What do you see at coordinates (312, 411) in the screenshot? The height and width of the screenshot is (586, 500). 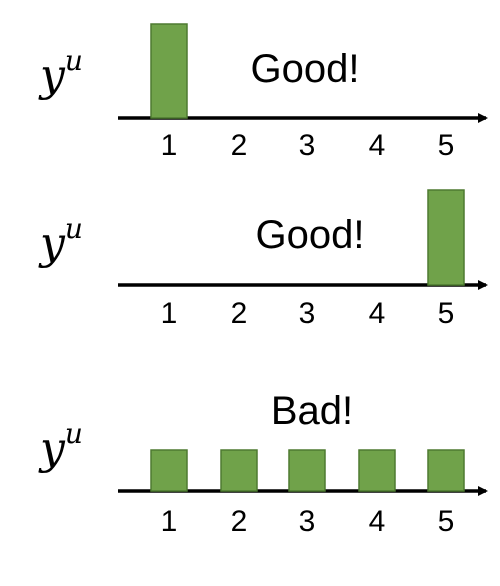 I see `verdict-annotation: Bad!` at bounding box center [312, 411].